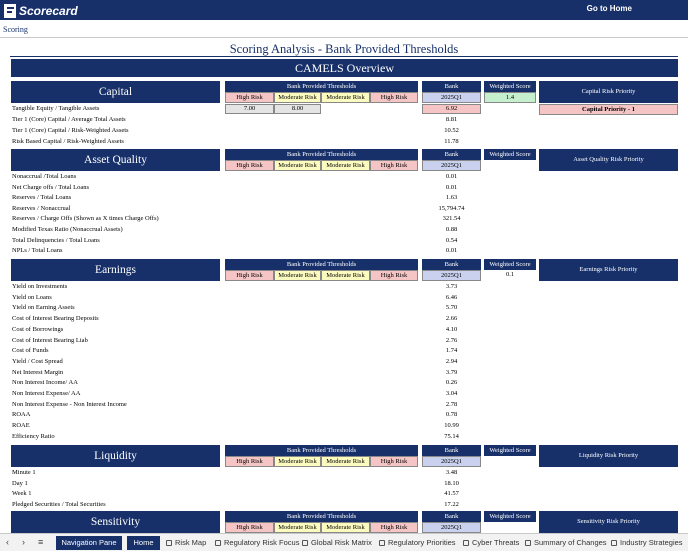 The image size is (688, 551). Describe the element at coordinates (43, 308) in the screenshot. I see `metric-label: Yield on Earning Assets` at that location.